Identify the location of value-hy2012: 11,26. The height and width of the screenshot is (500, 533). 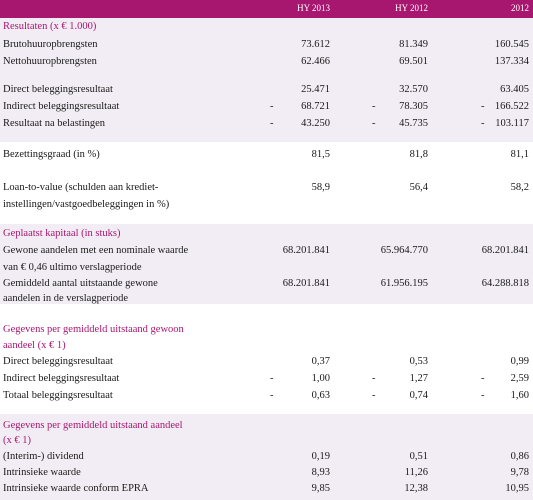
(416, 472).